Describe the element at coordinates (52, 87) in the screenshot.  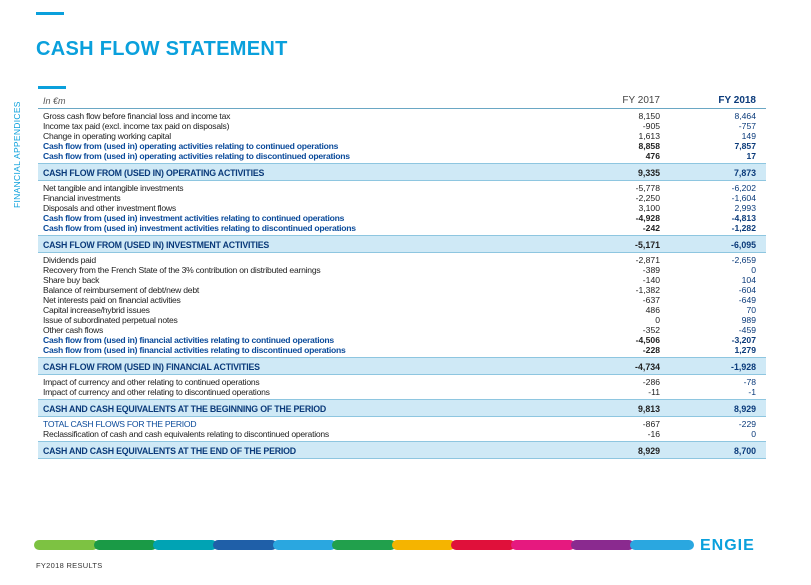
I see `header-accent-line` at that location.